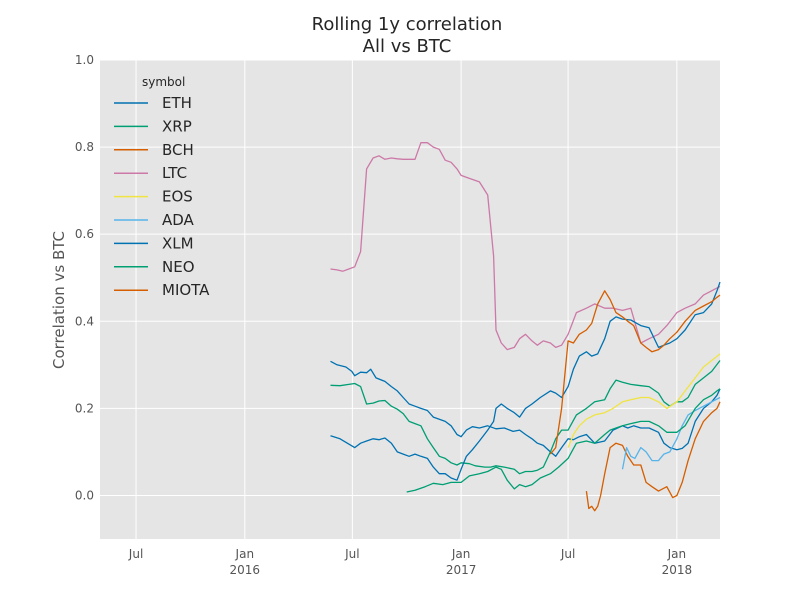  What do you see at coordinates (178, 267) in the screenshot?
I see `legend-label-neo: NEO` at bounding box center [178, 267].